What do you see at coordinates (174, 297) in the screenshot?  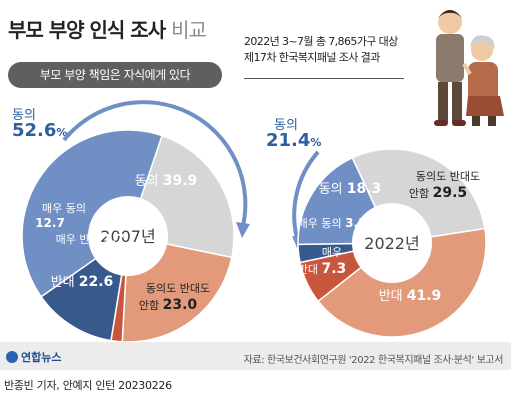 I see `slice-label: 동의도 반대도 안함 23.0` at bounding box center [174, 297].